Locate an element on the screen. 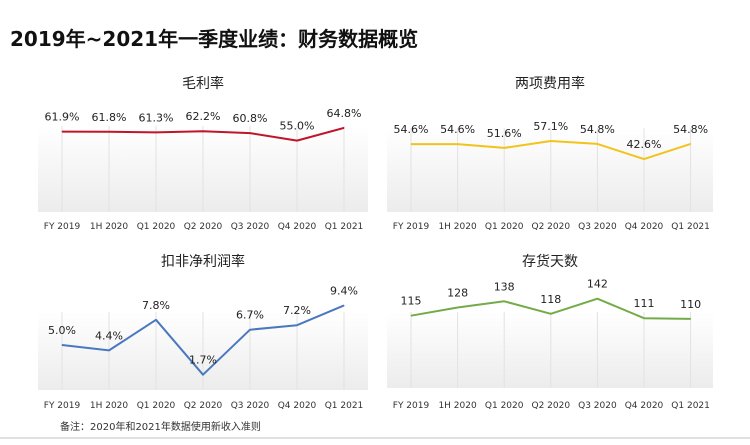  data-label: 138 is located at coordinates (504, 286).